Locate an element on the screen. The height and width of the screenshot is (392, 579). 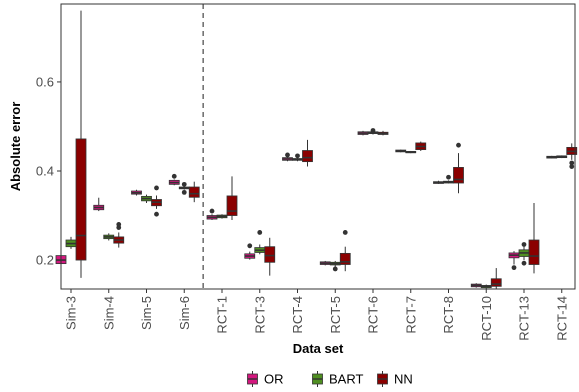
x-tick-label: RCT-10 is located at coordinates (486, 318).